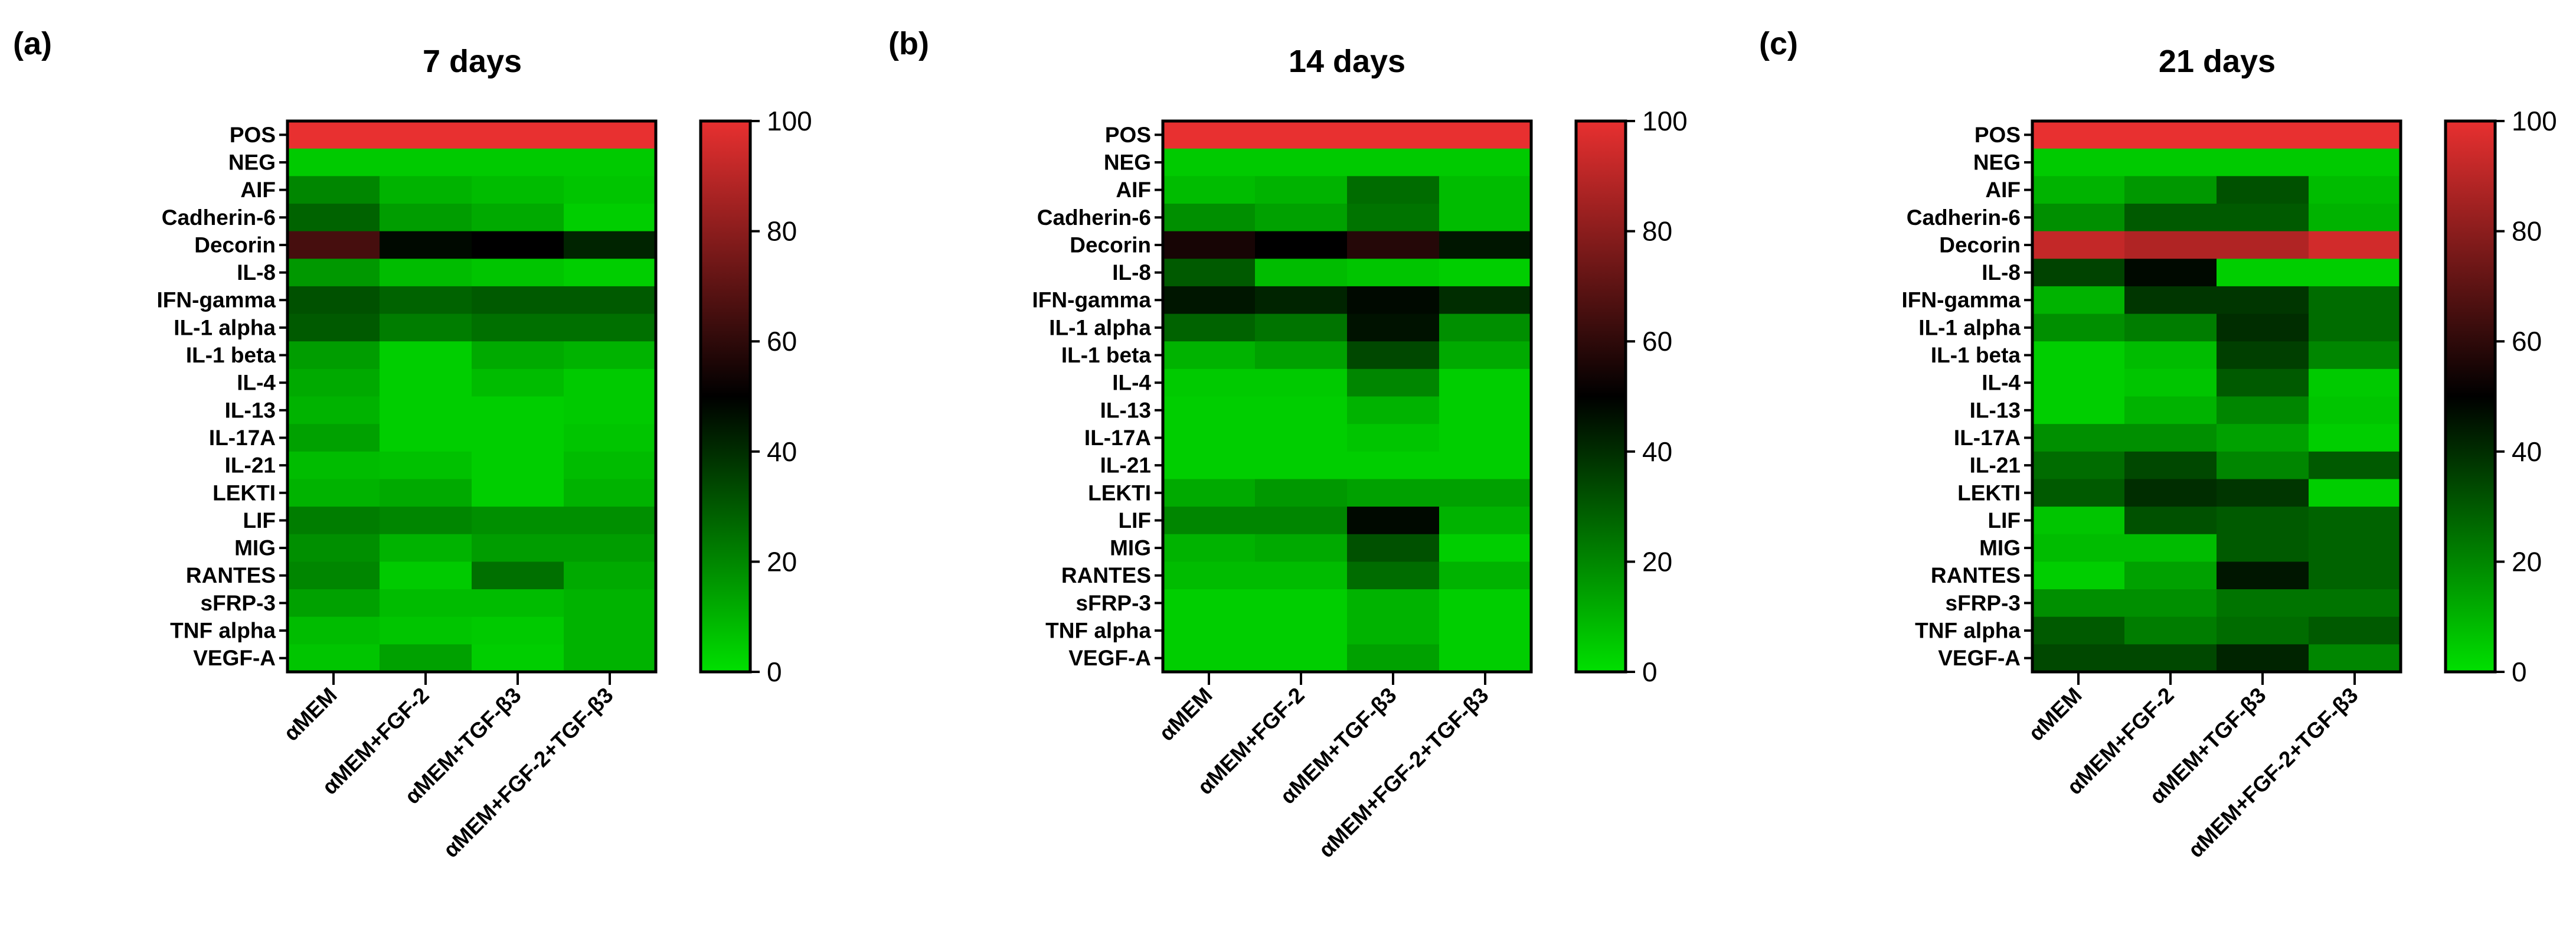 The height and width of the screenshot is (947, 2576). I want to click on row-label: POS, so click(1128, 135).